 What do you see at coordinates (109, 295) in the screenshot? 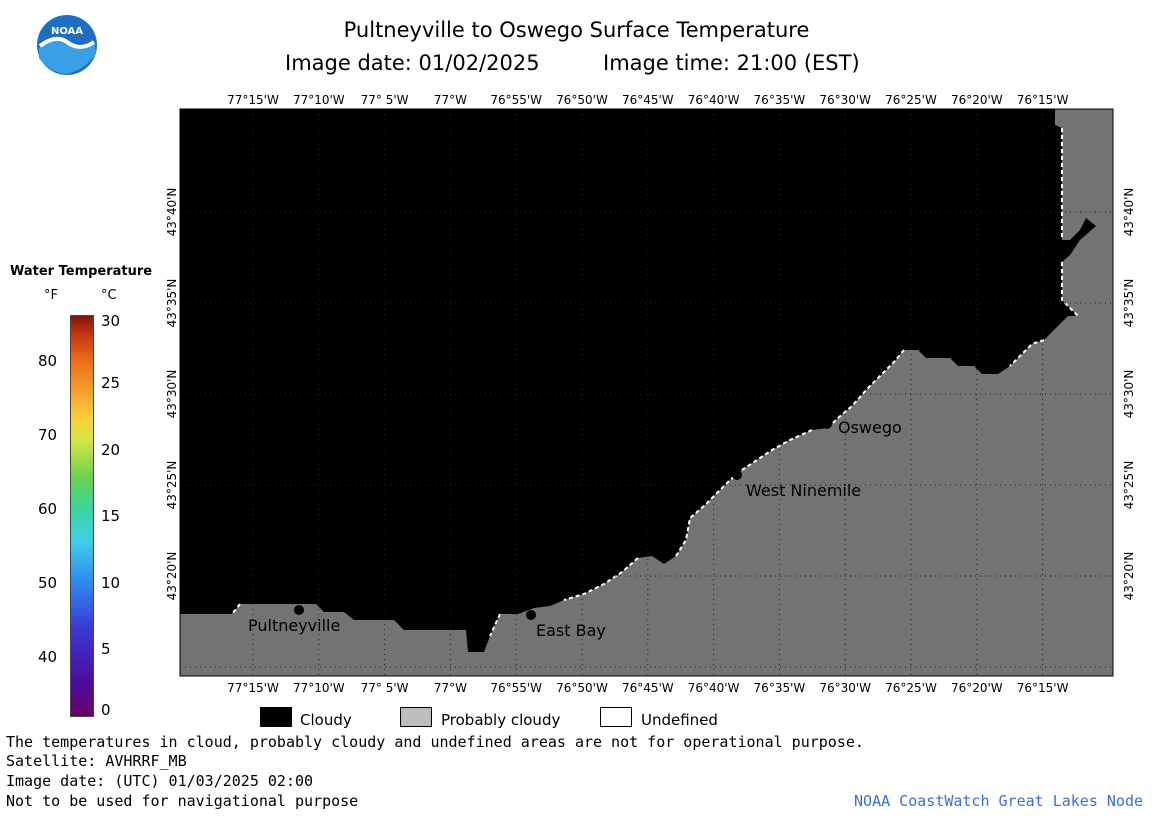
I see `legend-unit-c: °C` at bounding box center [109, 295].